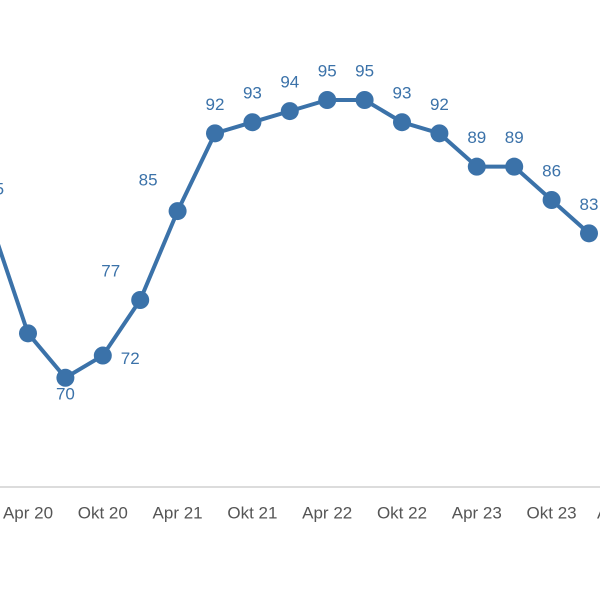 The image size is (600, 600). What do you see at coordinates (103, 512) in the screenshot?
I see `x-tick-label: Okt 20` at bounding box center [103, 512].